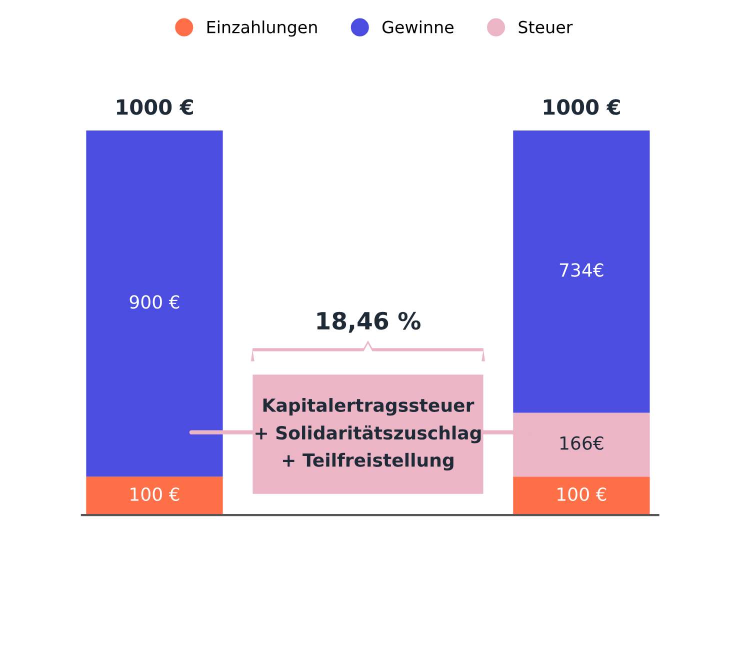 The width and height of the screenshot is (738, 654). What do you see at coordinates (368, 434) in the screenshot?
I see `annotation: Kapitalertragssteuer + Solidaritätszuschlag + Teilfreistellung` at bounding box center [368, 434].